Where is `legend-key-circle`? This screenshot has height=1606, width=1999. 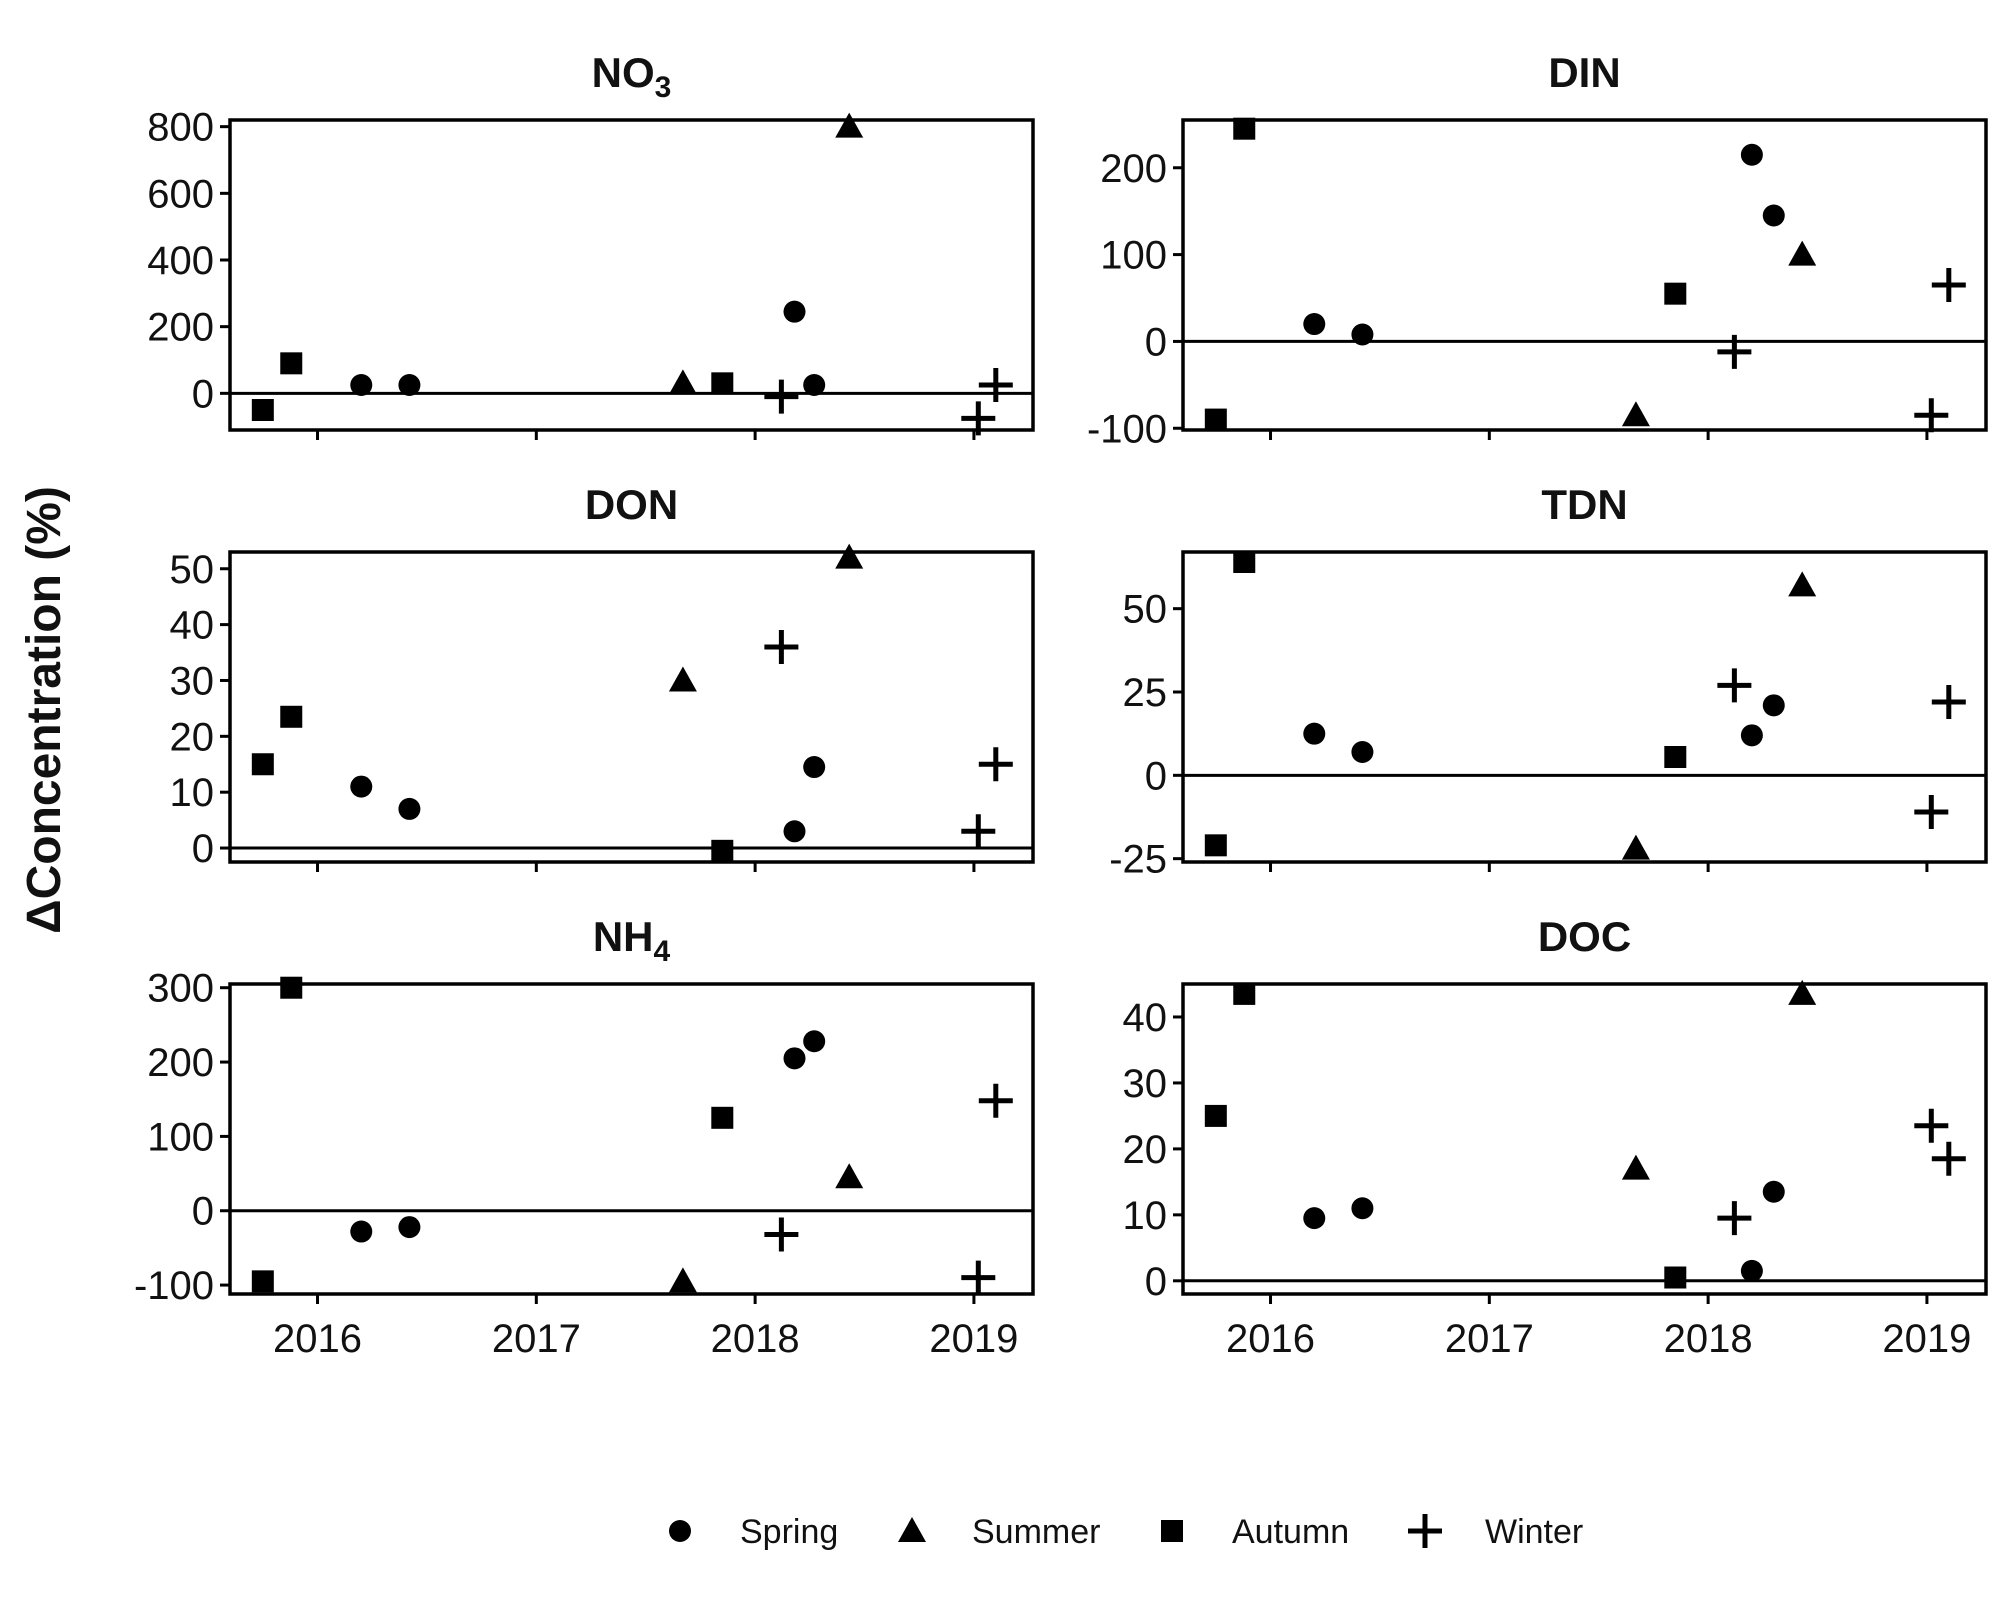
legend-key-circle is located at coordinates (680, 1531).